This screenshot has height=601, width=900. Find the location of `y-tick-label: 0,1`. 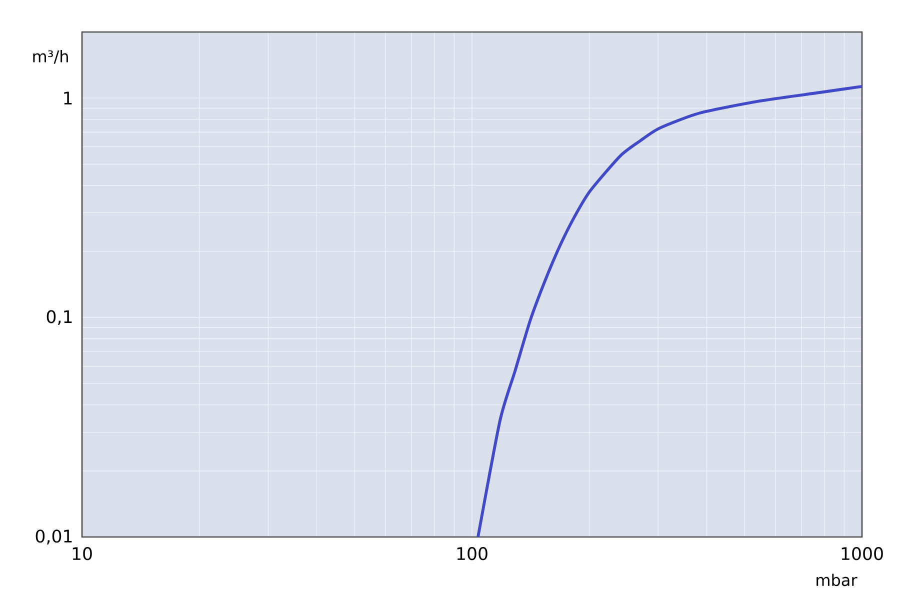

y-tick-label: 0,1 is located at coordinates (59, 317).